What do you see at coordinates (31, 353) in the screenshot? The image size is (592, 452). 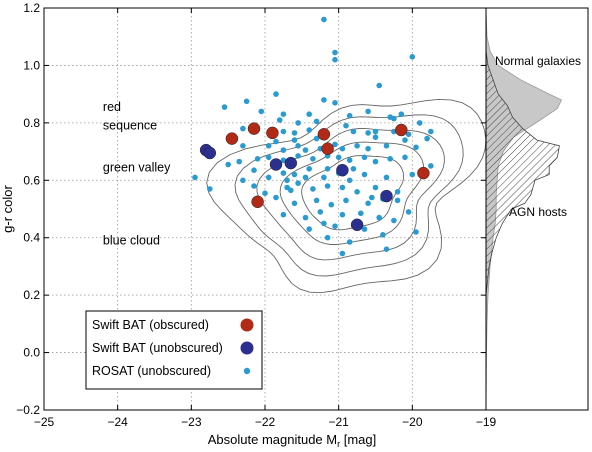 I see `y-tick-label: 0.0` at bounding box center [31, 353].